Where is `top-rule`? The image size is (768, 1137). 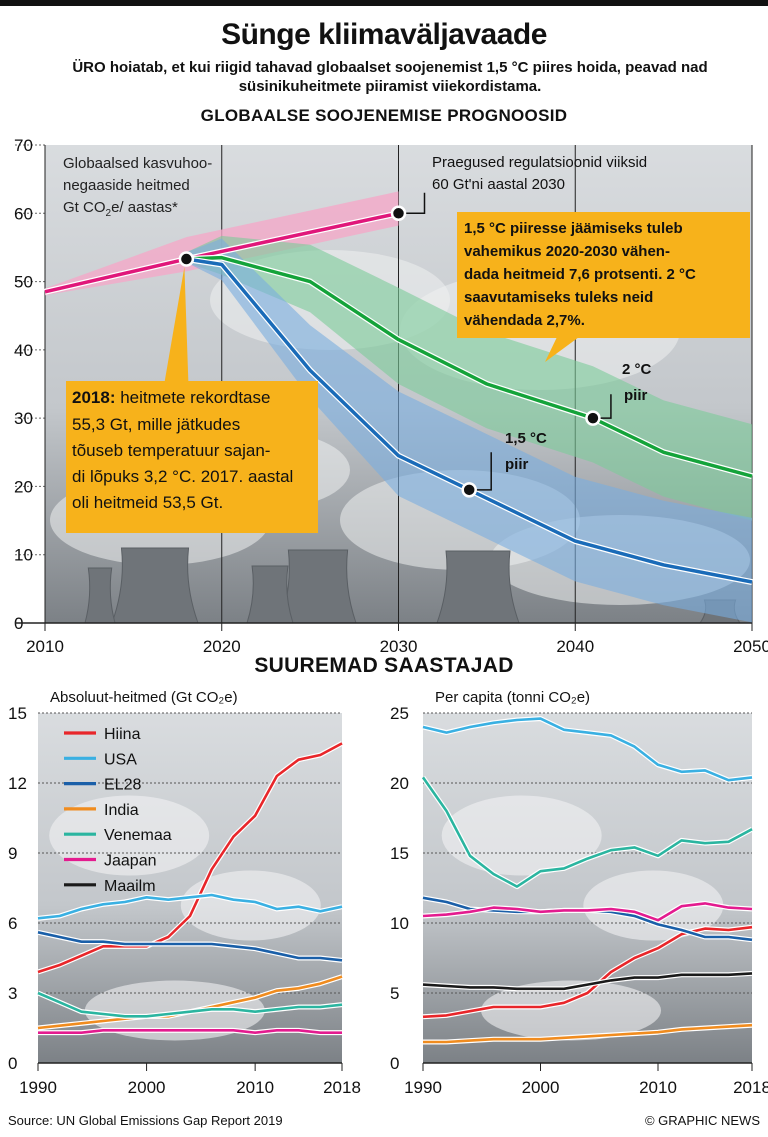 top-rule is located at coordinates (384, 3).